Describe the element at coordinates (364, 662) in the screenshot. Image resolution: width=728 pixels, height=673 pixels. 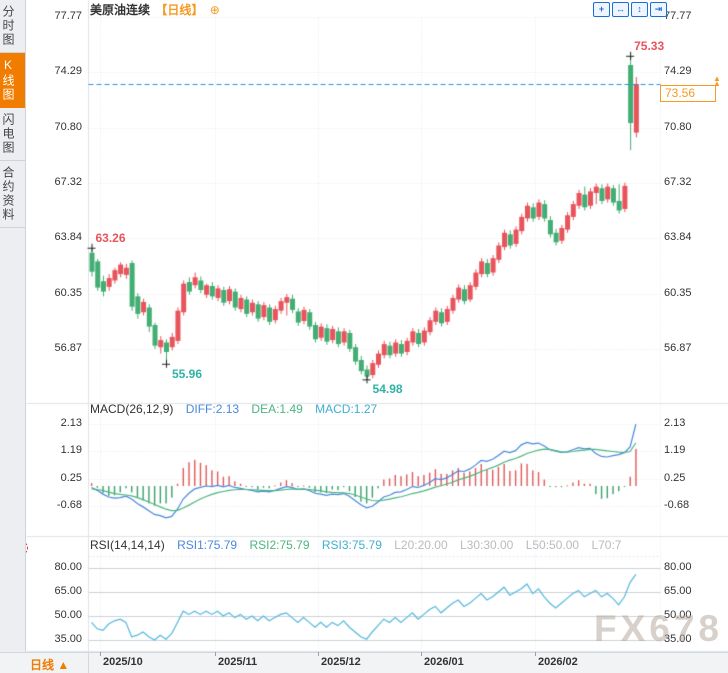
I see `bottom-bar` at that location.